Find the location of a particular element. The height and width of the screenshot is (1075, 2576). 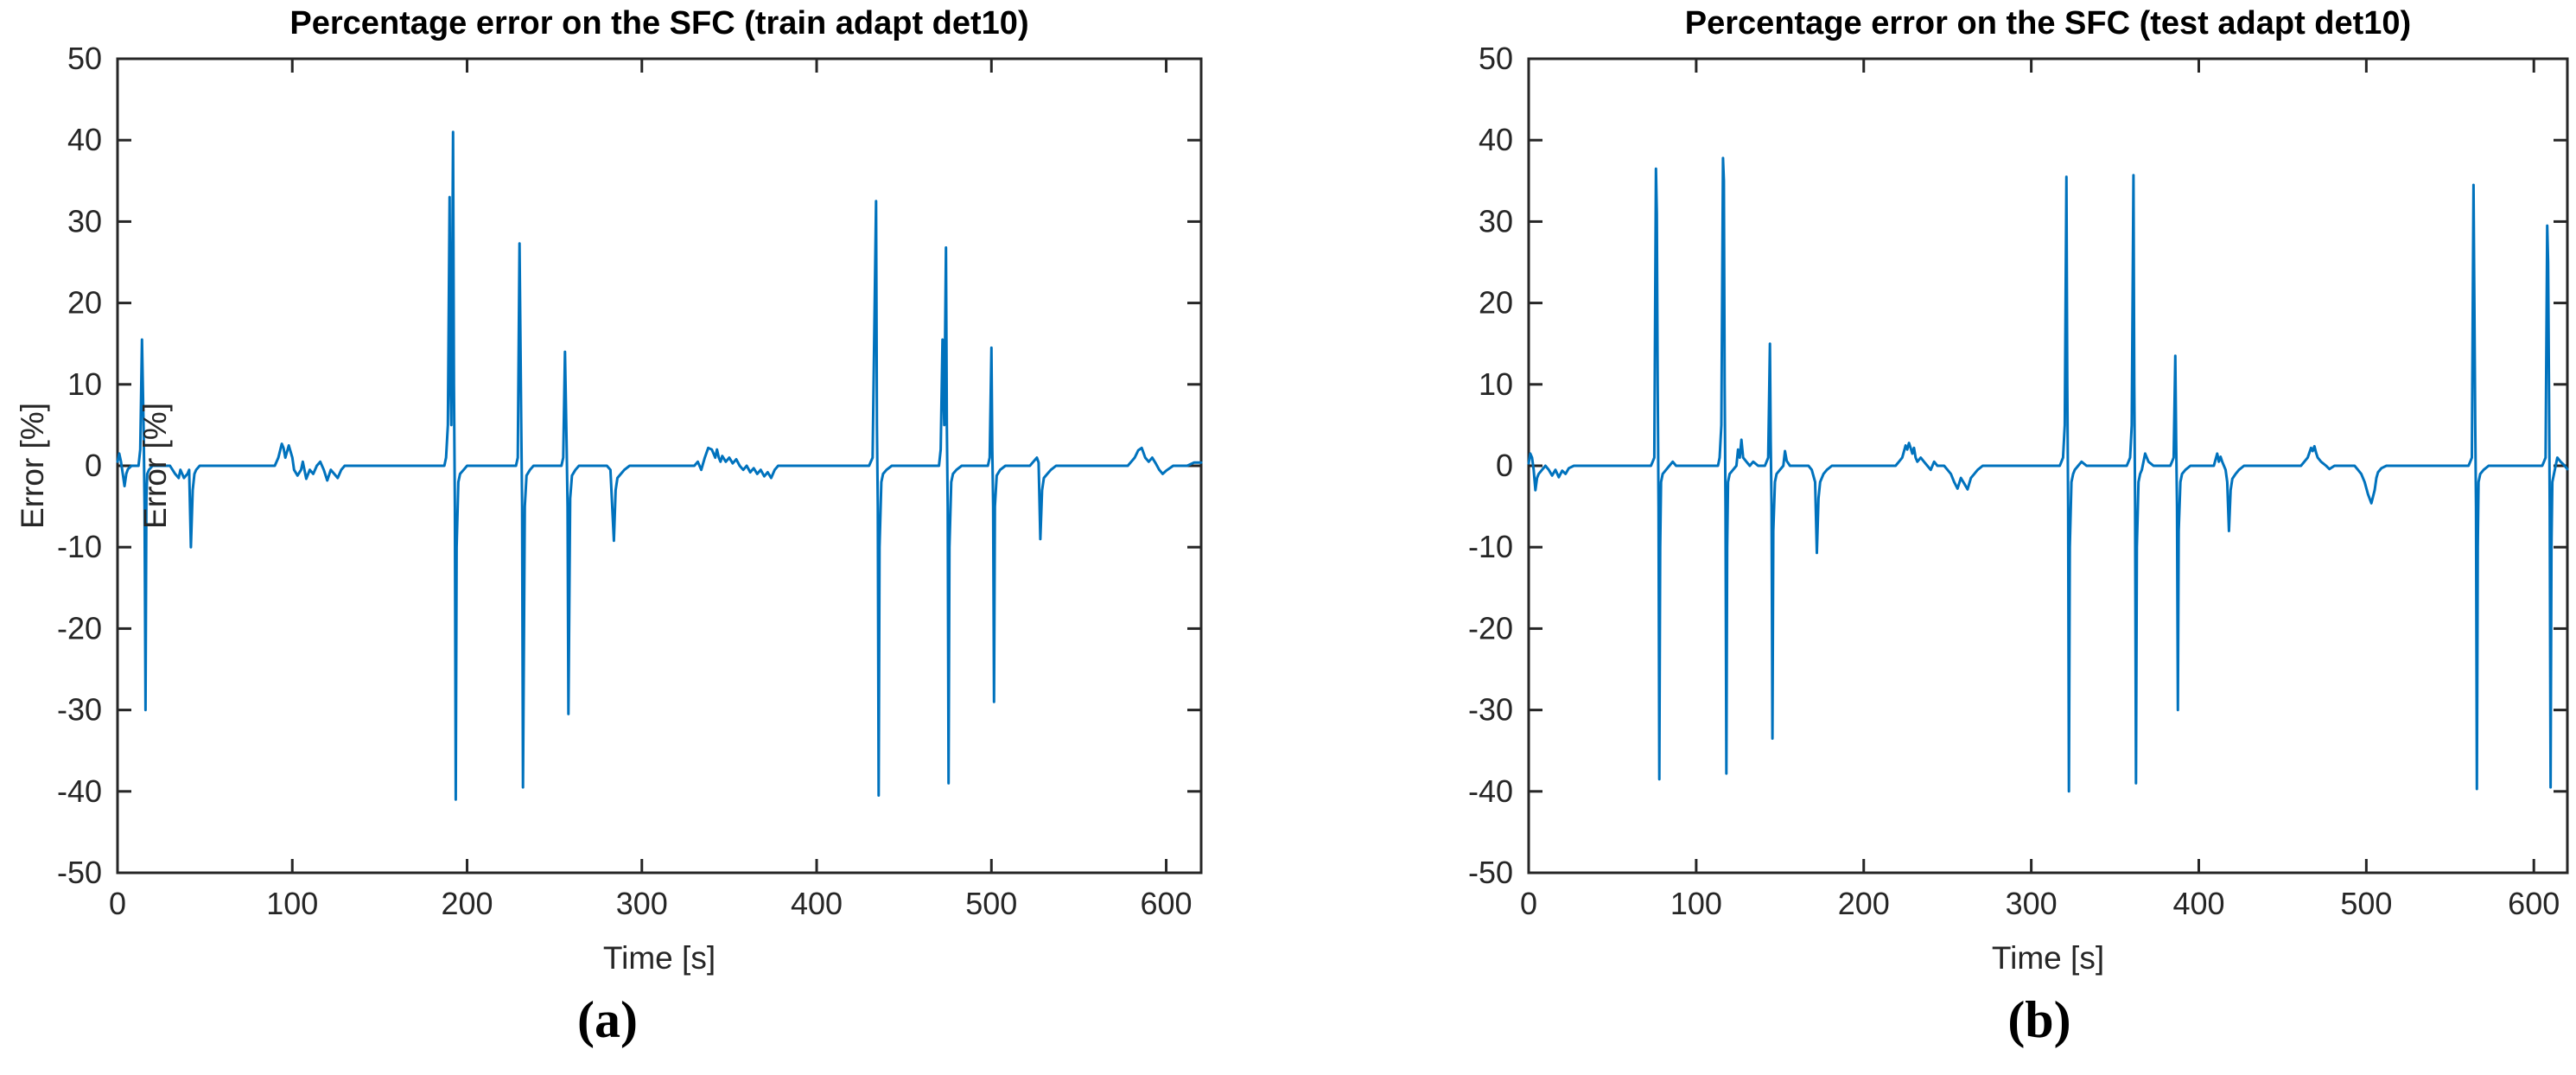

subfigure-caption-b: (b) is located at coordinates (2039, 1019).